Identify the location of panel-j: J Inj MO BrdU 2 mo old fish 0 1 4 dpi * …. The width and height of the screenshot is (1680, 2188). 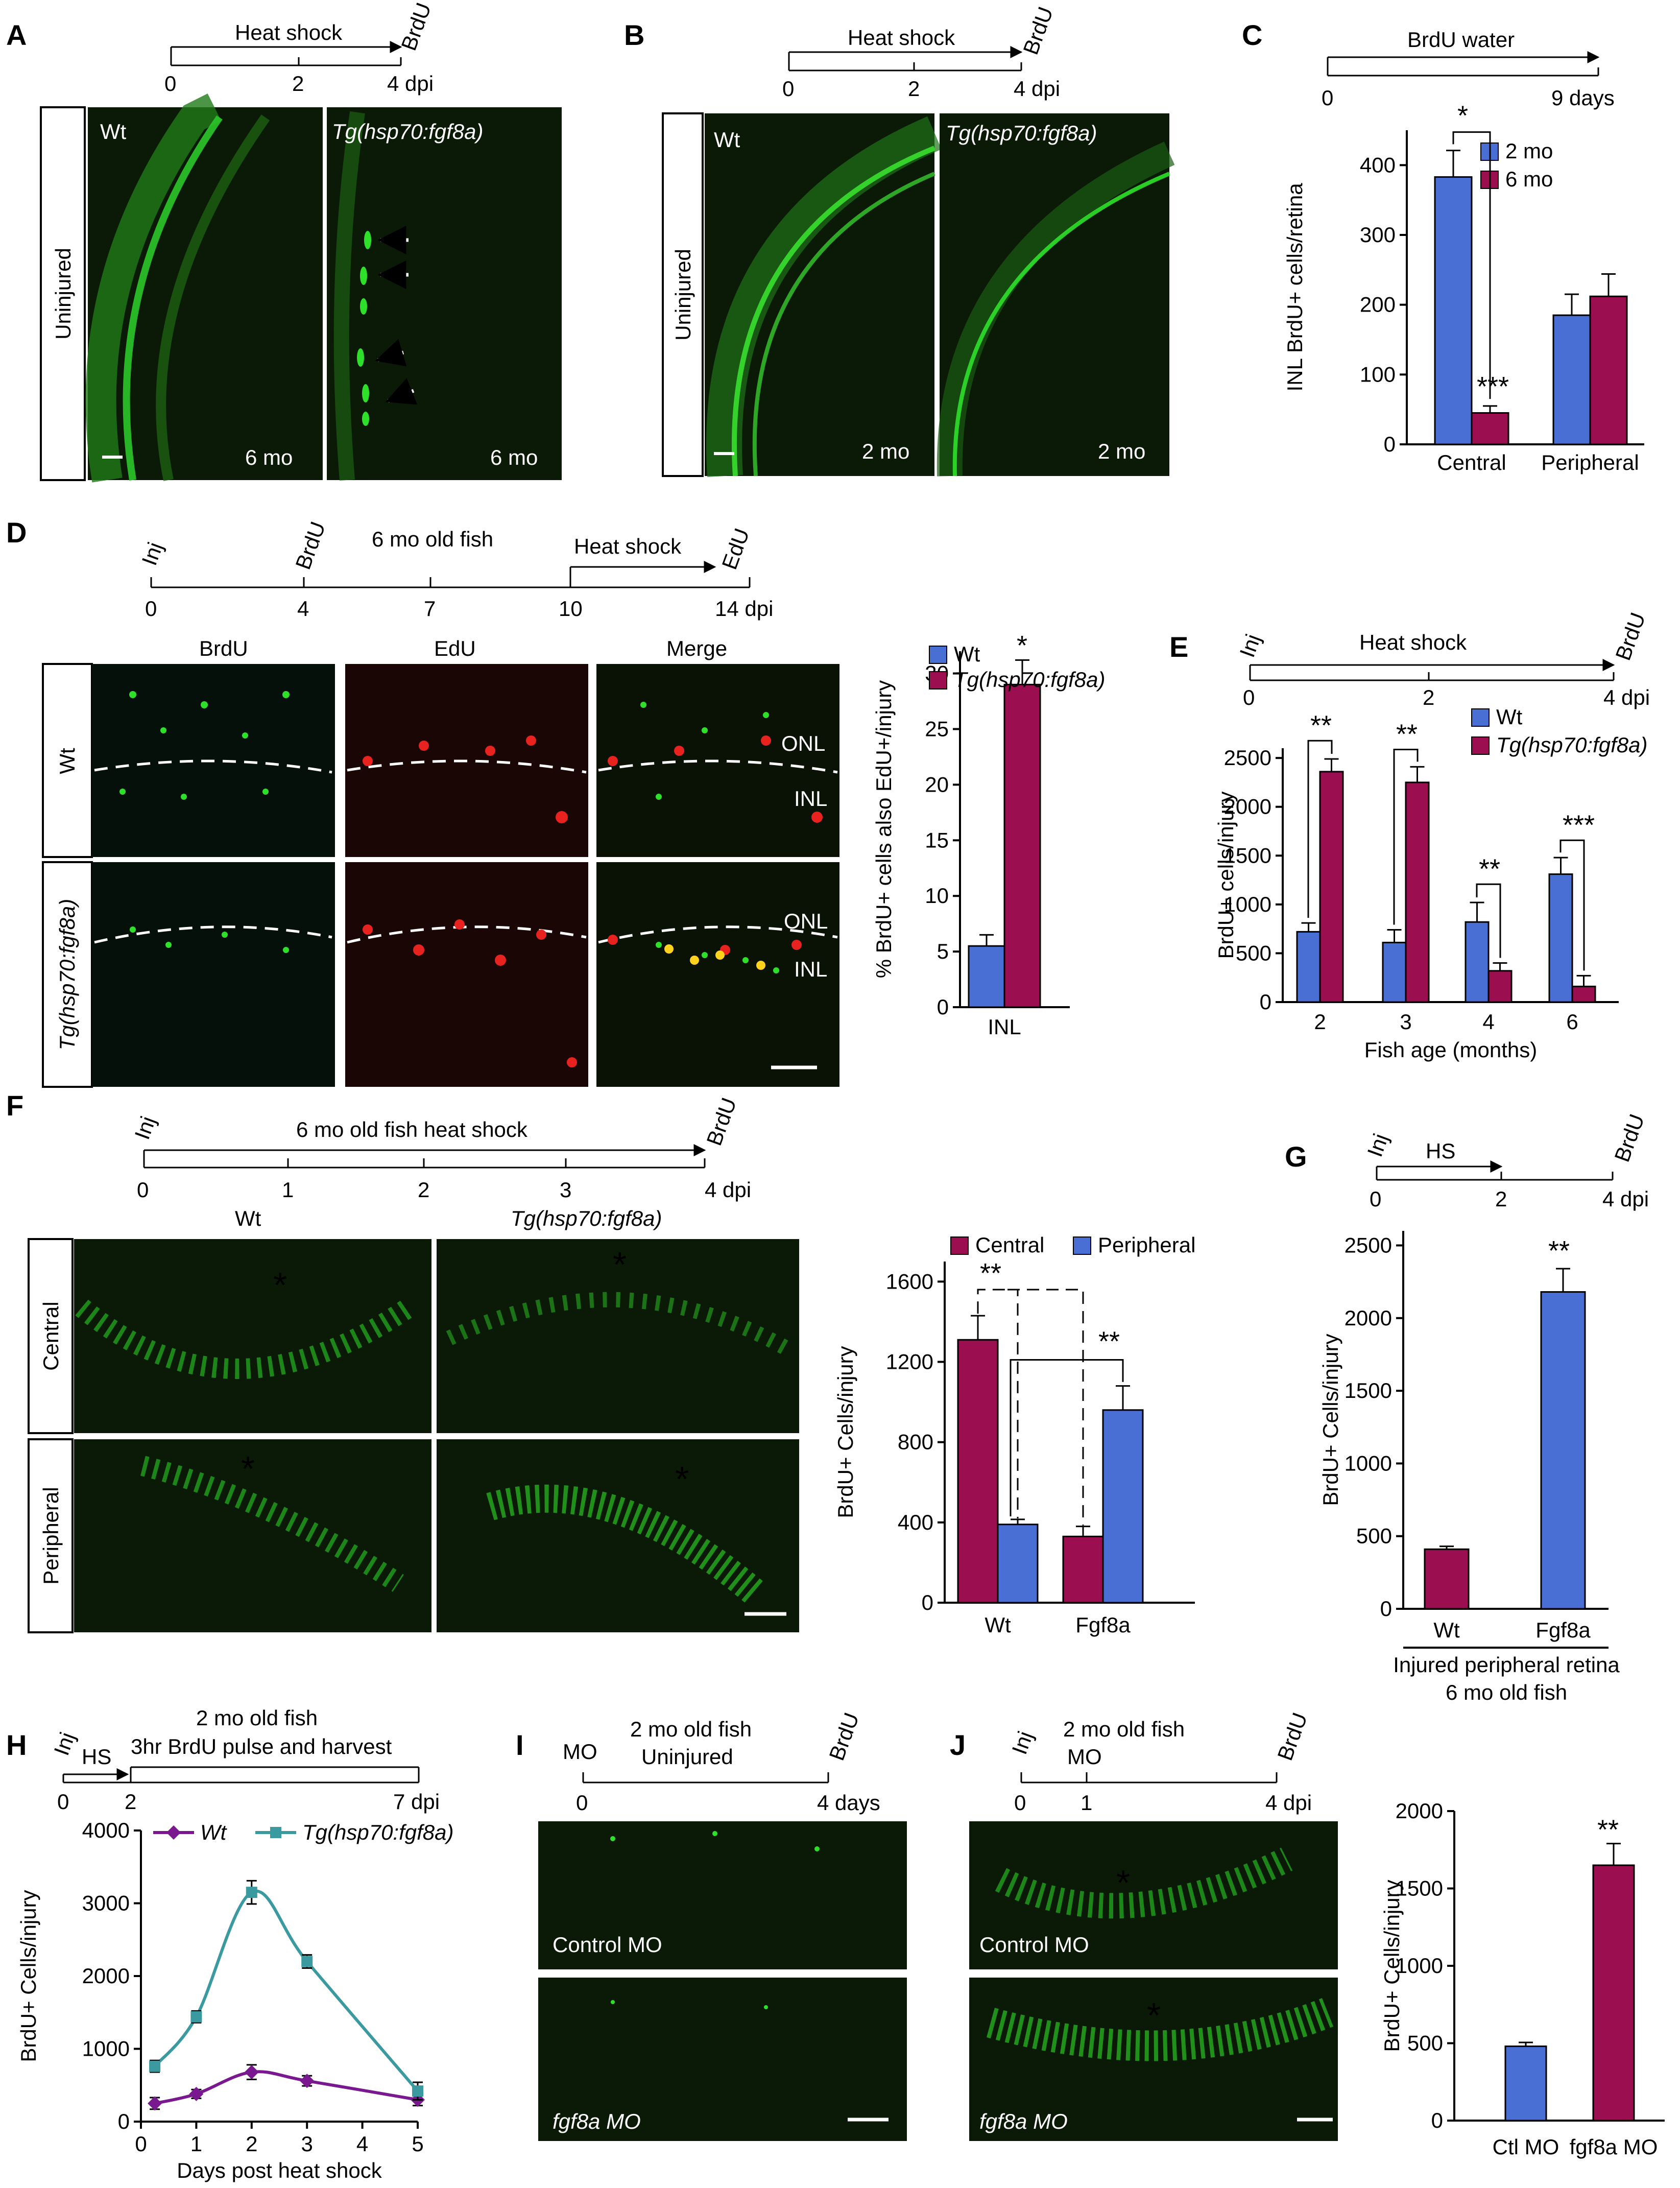
(1307, 1934).